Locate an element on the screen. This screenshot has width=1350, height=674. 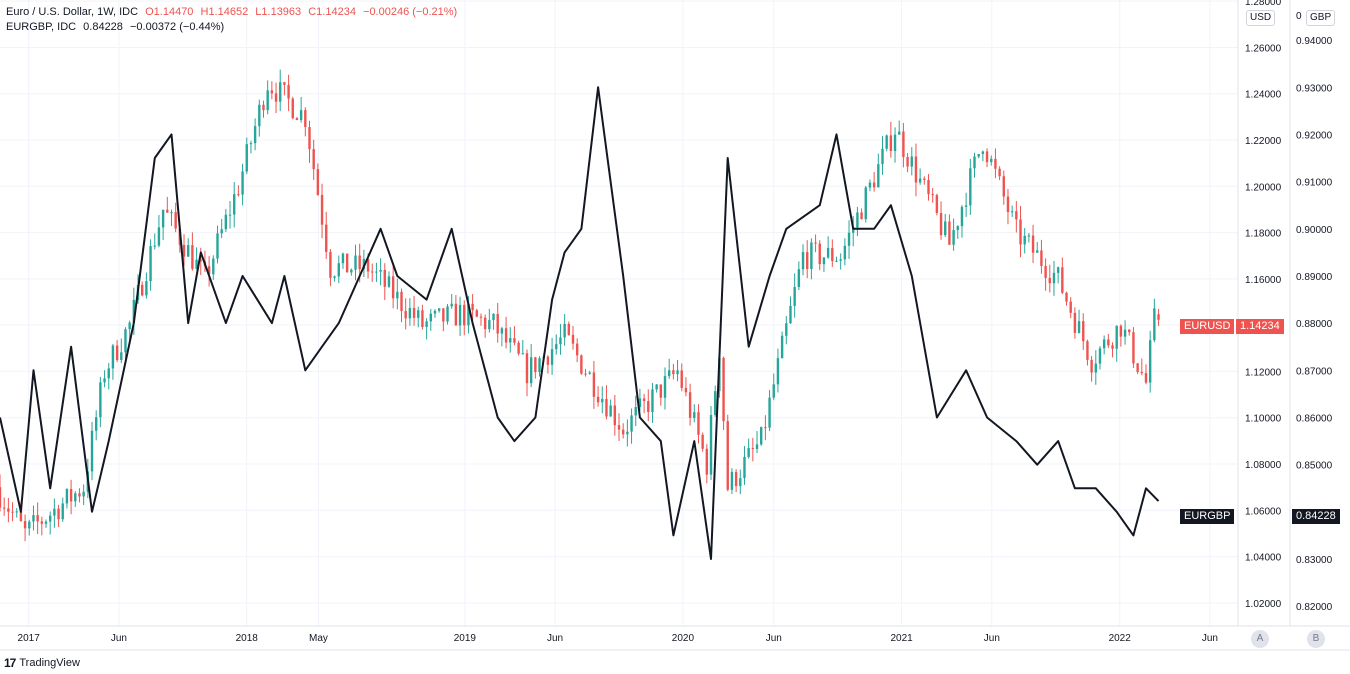
eurgbp-badge-name: EURGBP is located at coordinates (1207, 516).